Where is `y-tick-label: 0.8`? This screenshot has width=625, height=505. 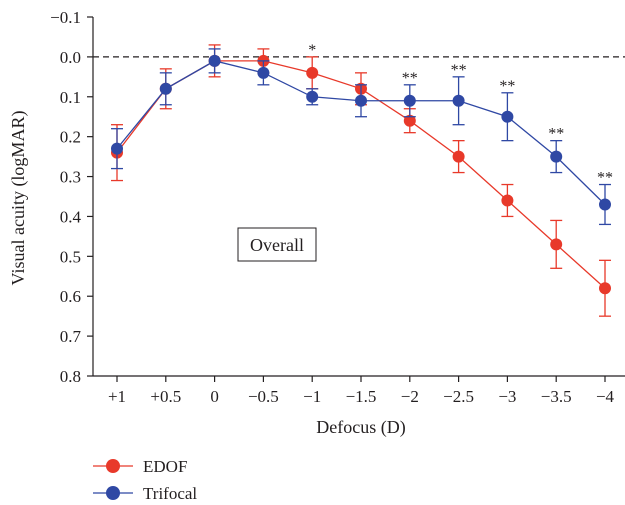 y-tick-label: 0.8 is located at coordinates (70, 376).